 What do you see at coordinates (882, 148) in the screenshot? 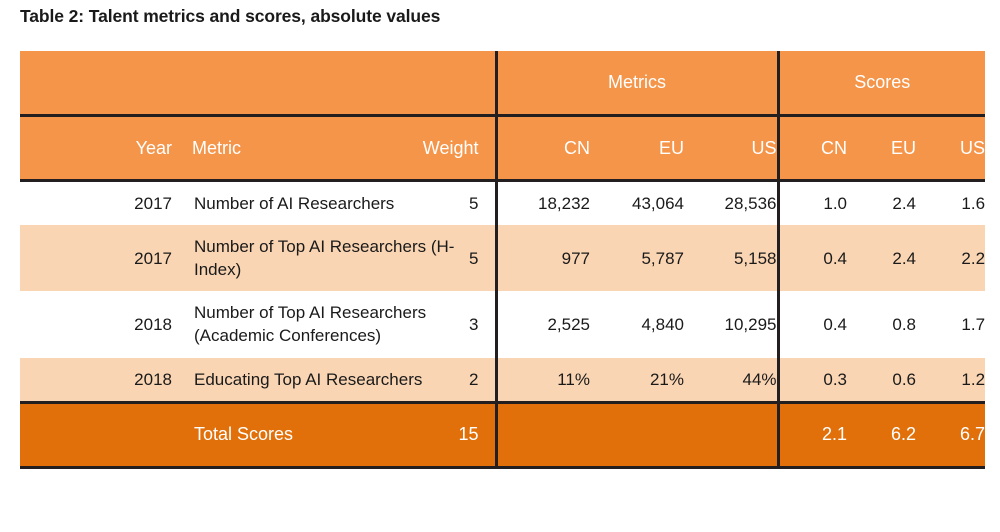
I see `column-header-scores-eu: EU` at bounding box center [882, 148].